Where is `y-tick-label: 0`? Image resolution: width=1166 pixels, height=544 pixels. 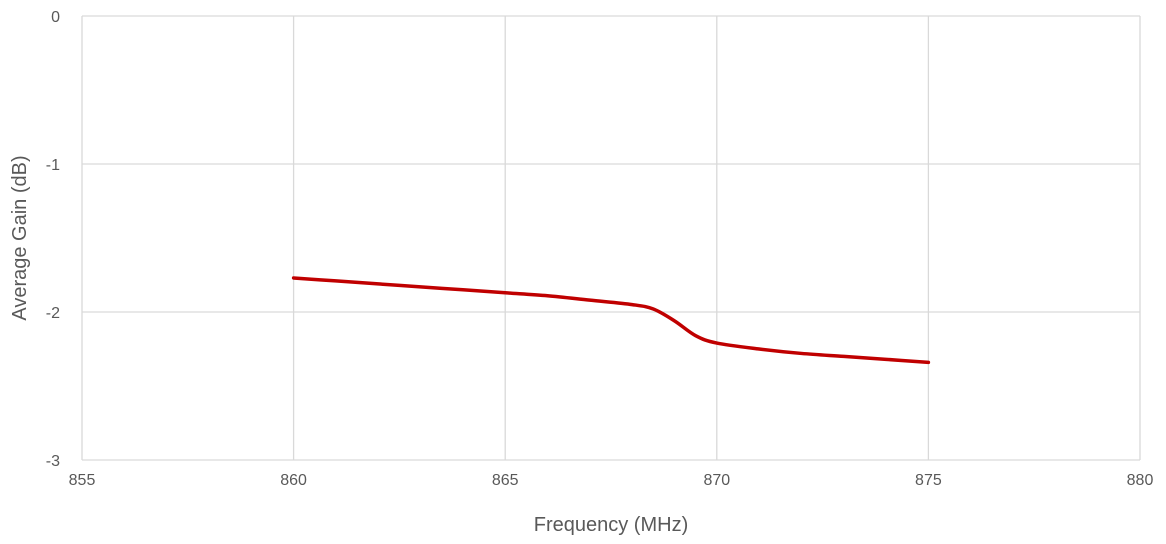
y-tick-label: 0 is located at coordinates (55, 17).